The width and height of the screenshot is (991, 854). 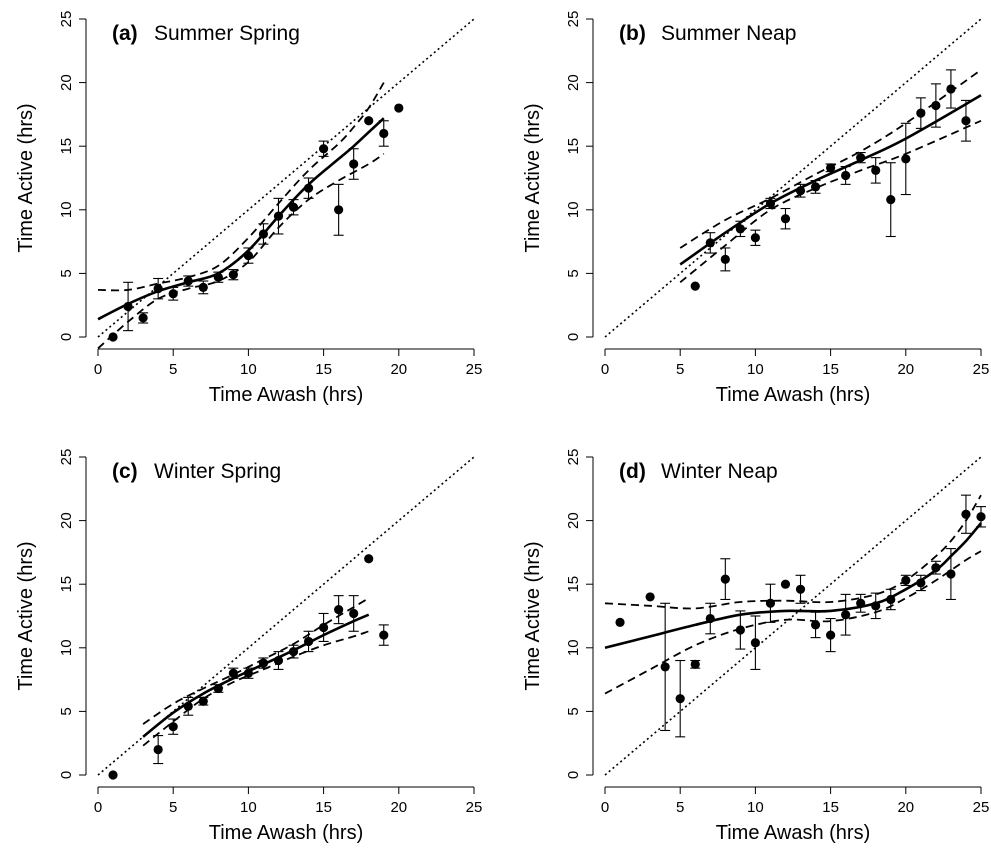 What do you see at coordinates (632, 33) in the screenshot?
I see `panel-tag: (b)` at bounding box center [632, 33].